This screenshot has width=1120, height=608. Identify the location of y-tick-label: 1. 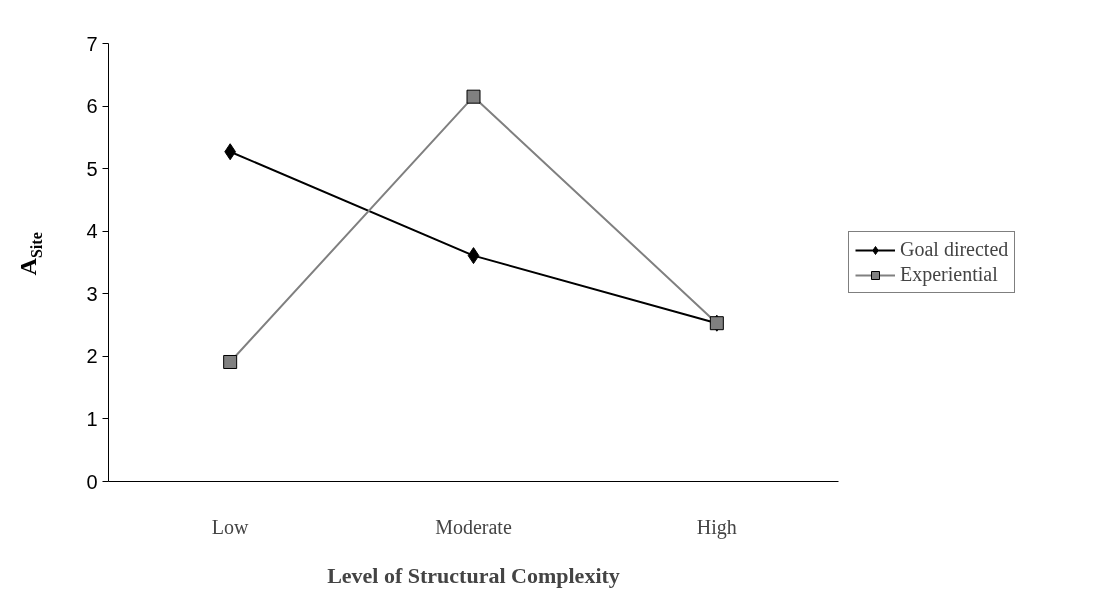
(92, 418).